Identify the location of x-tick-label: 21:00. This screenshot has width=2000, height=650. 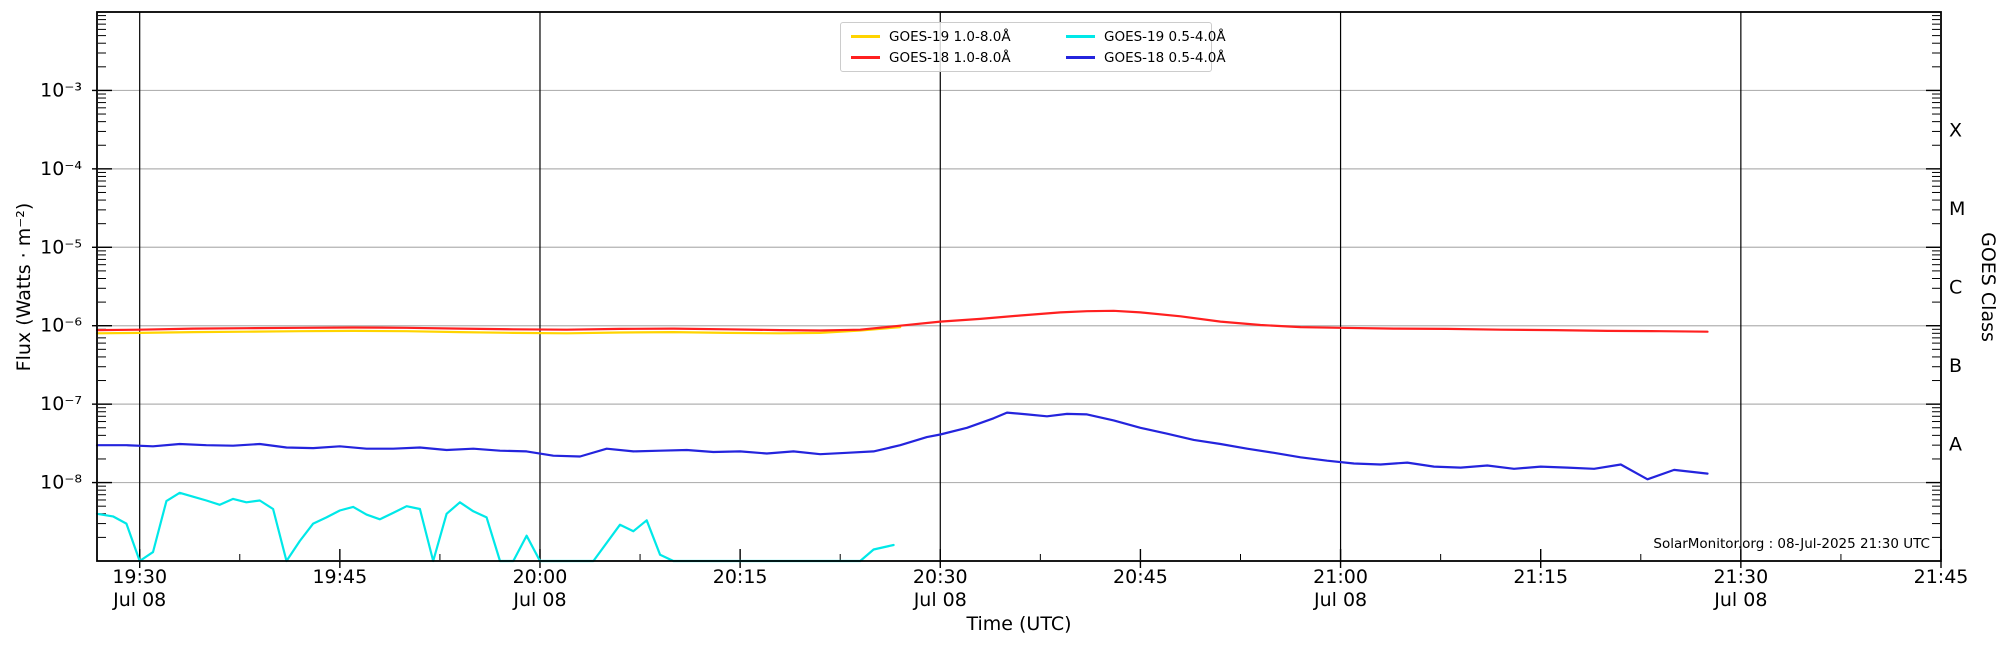
(1340, 577).